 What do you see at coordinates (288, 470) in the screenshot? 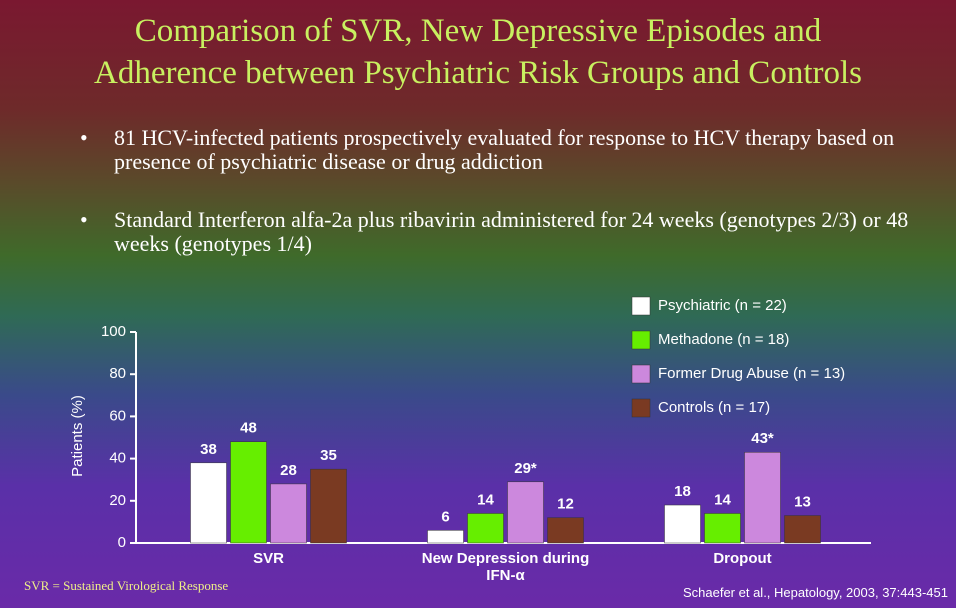
I see `value-label: 28` at bounding box center [288, 470].